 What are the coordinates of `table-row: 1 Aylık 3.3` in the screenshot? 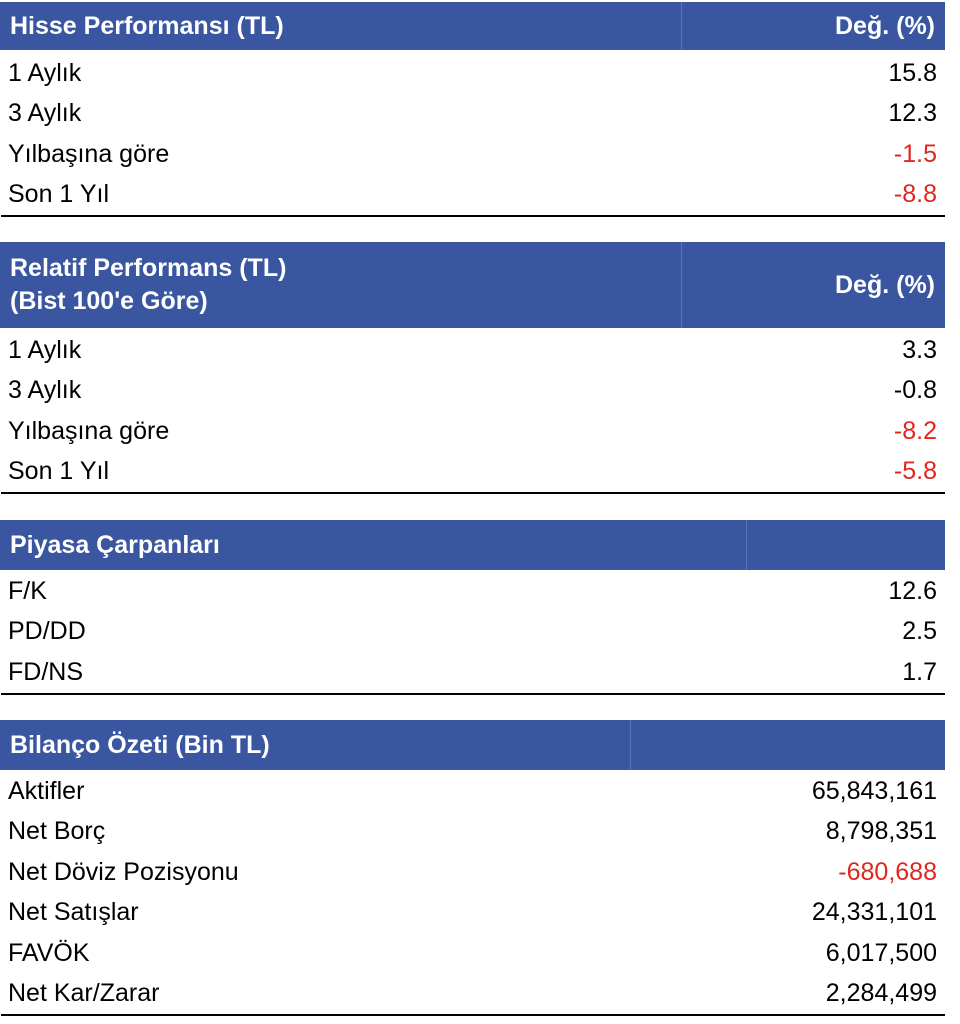 It's located at (472, 350).